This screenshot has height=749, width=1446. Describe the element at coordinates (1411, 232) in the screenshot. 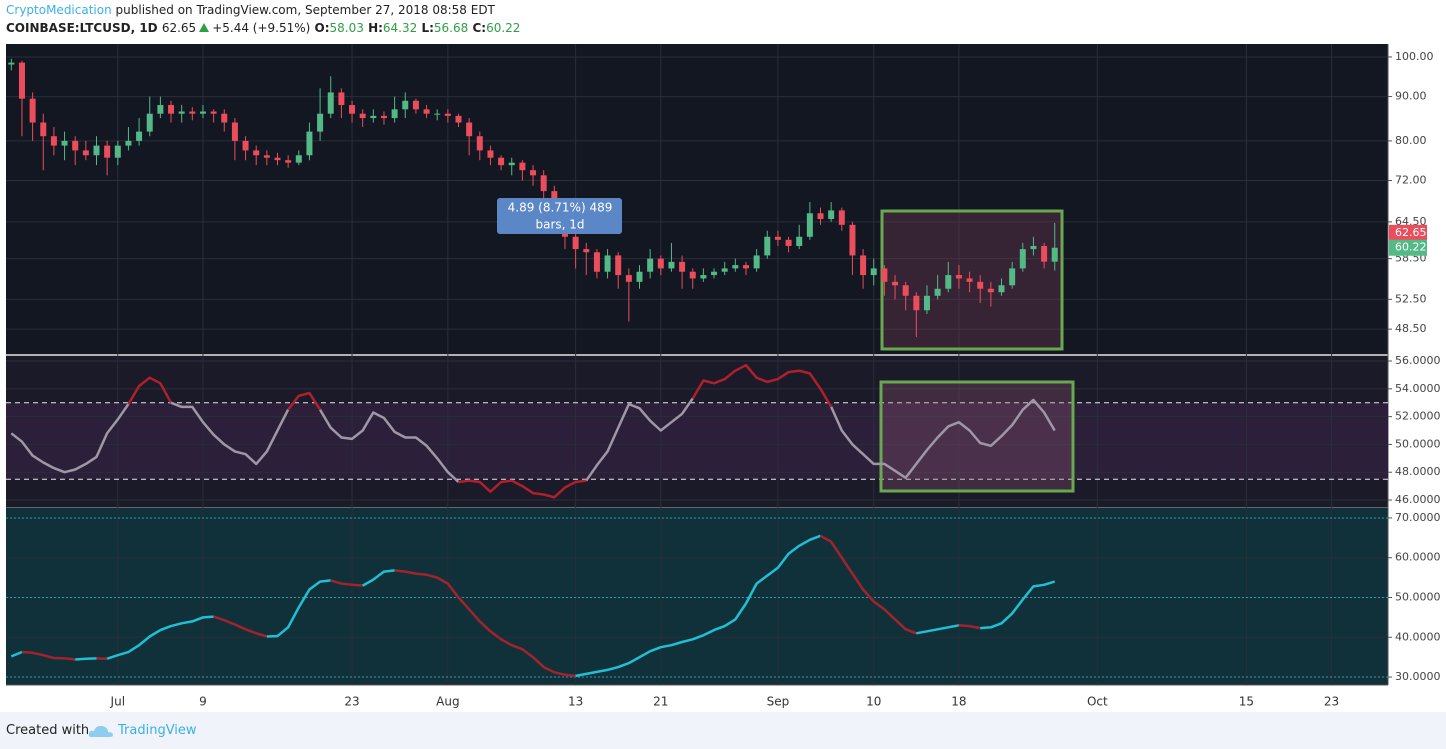

I see `price-tag-label: 62.65` at that location.